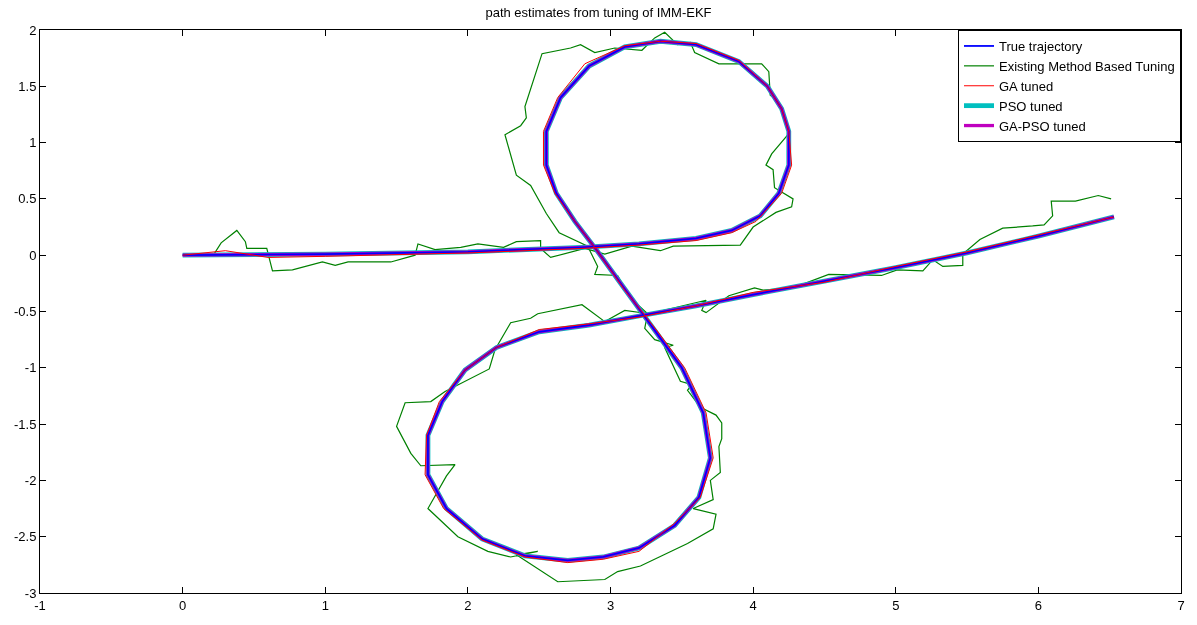  What do you see at coordinates (1042, 126) in the screenshot?
I see `legend-label: GA-PSO tuned` at bounding box center [1042, 126].